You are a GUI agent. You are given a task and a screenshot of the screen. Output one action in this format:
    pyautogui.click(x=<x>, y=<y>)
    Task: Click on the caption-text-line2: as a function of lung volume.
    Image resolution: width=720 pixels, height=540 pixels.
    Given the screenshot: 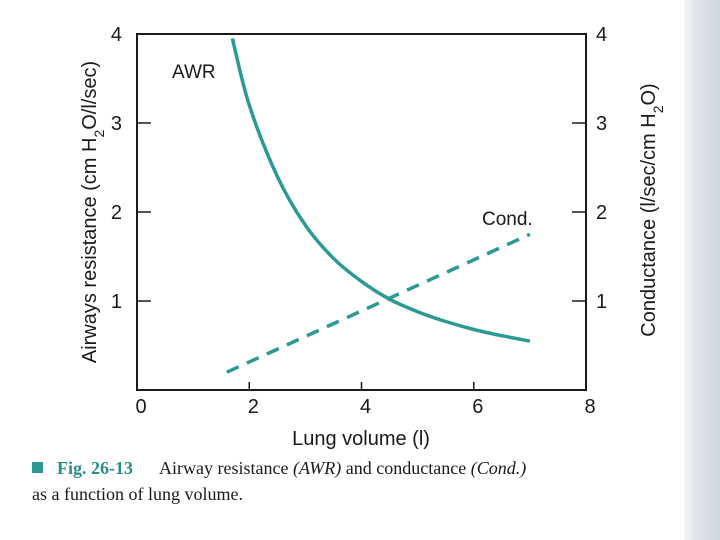 What is the action you would take?
    pyautogui.click(x=137, y=494)
    